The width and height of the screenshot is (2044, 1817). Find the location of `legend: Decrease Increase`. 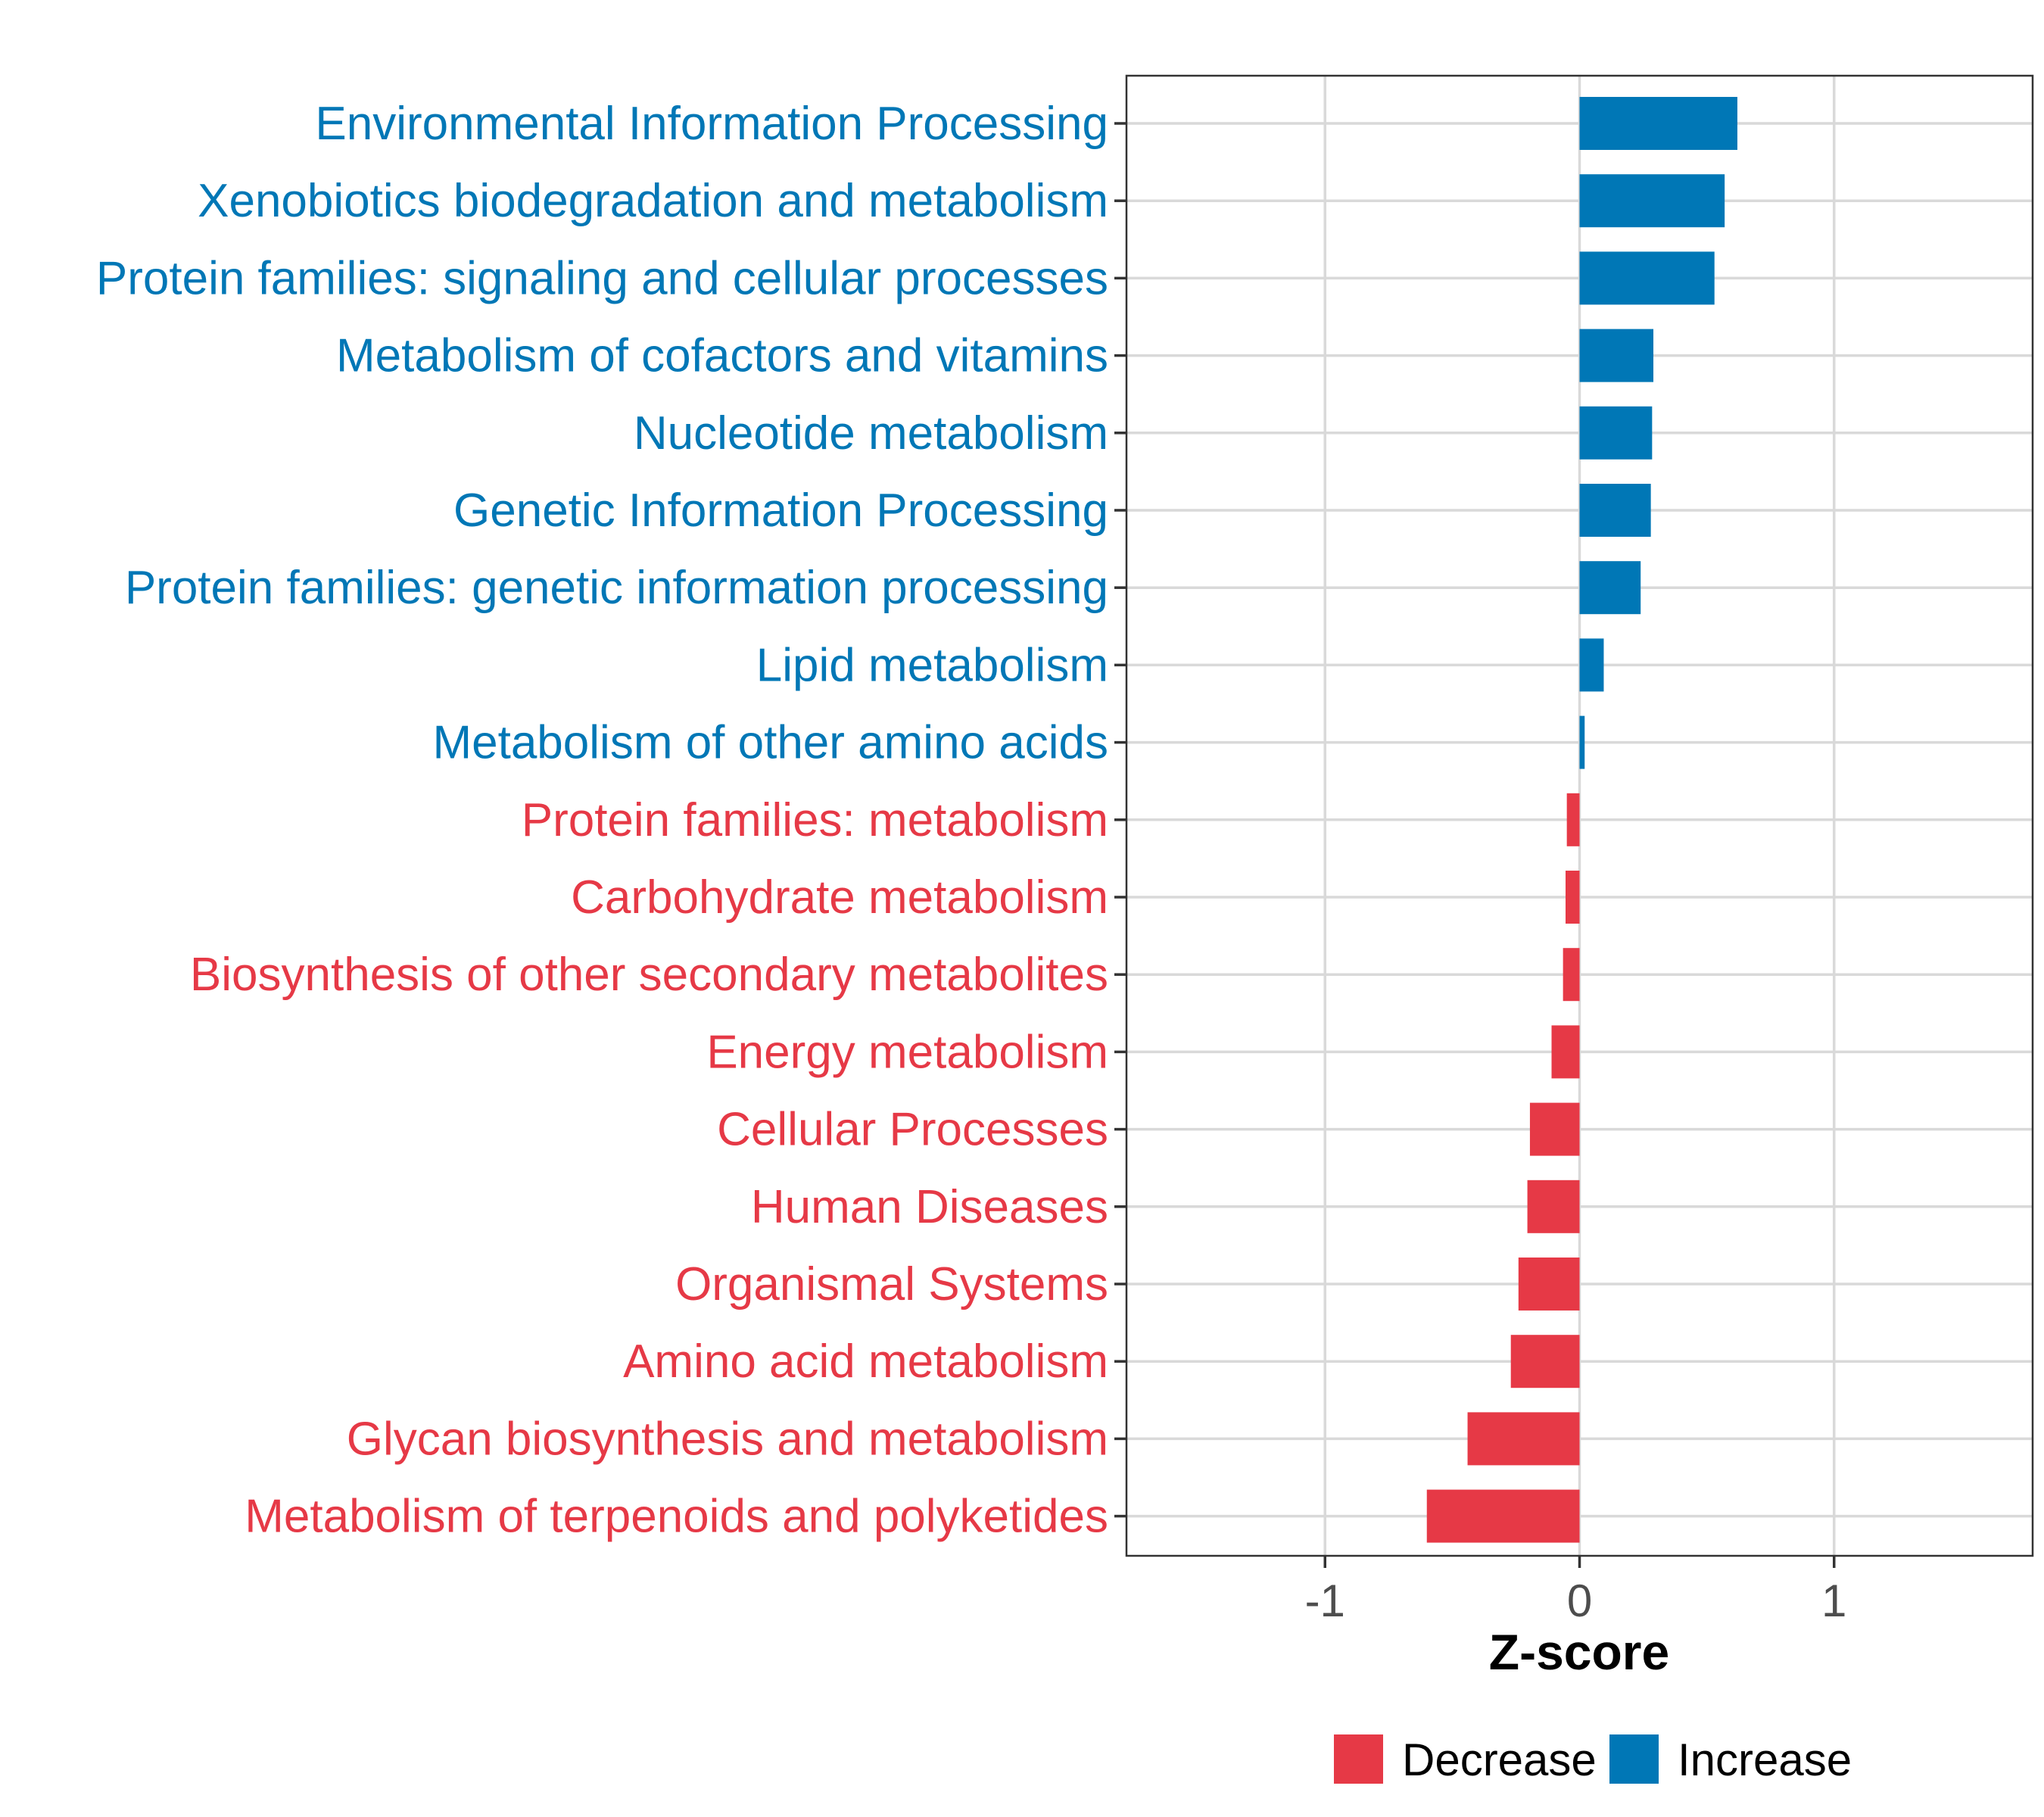

legend: Decrease Increase is located at coordinates (1593, 1759).